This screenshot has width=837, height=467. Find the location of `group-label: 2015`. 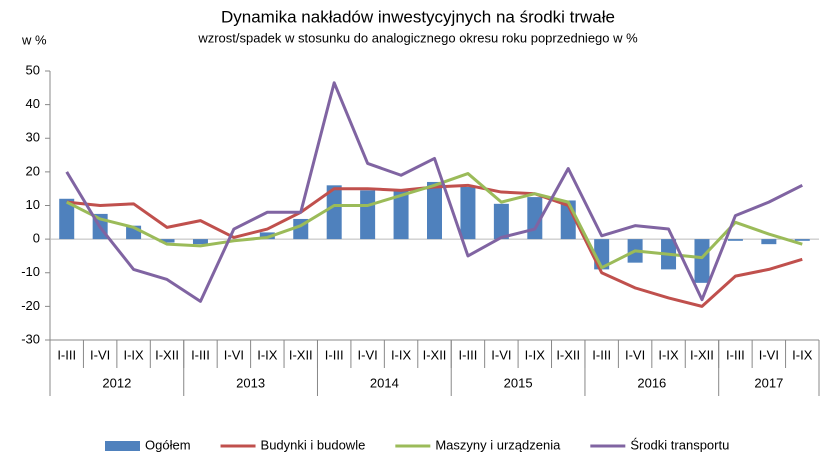

group-label: 2015 is located at coordinates (518, 382).